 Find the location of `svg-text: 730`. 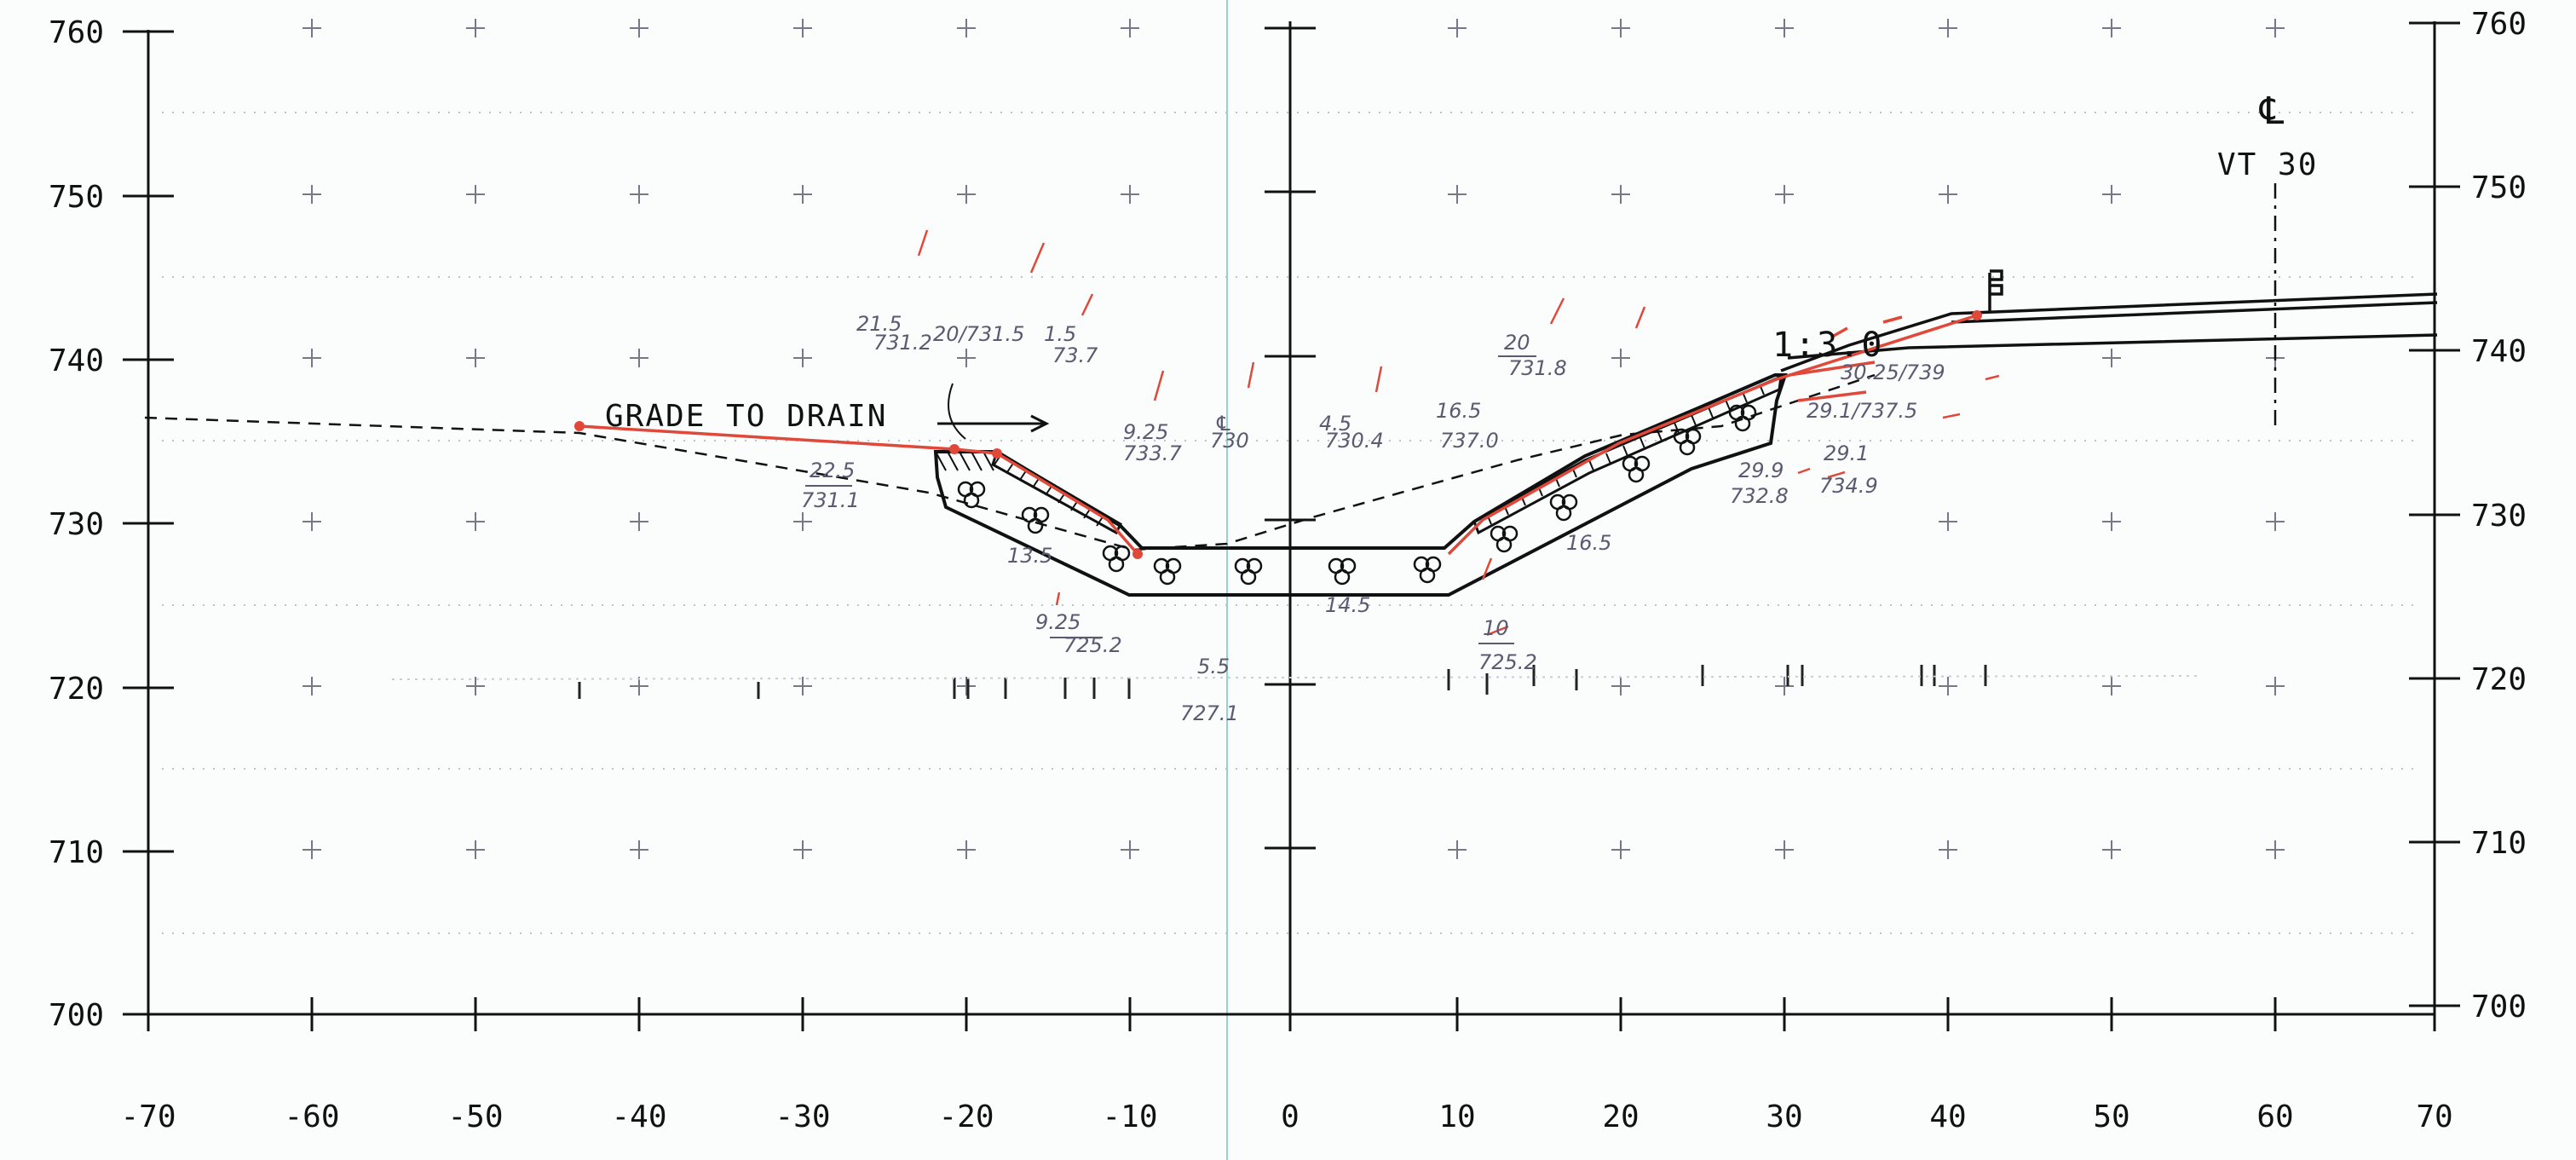

svg-text: 730 is located at coordinates (1229, 441).